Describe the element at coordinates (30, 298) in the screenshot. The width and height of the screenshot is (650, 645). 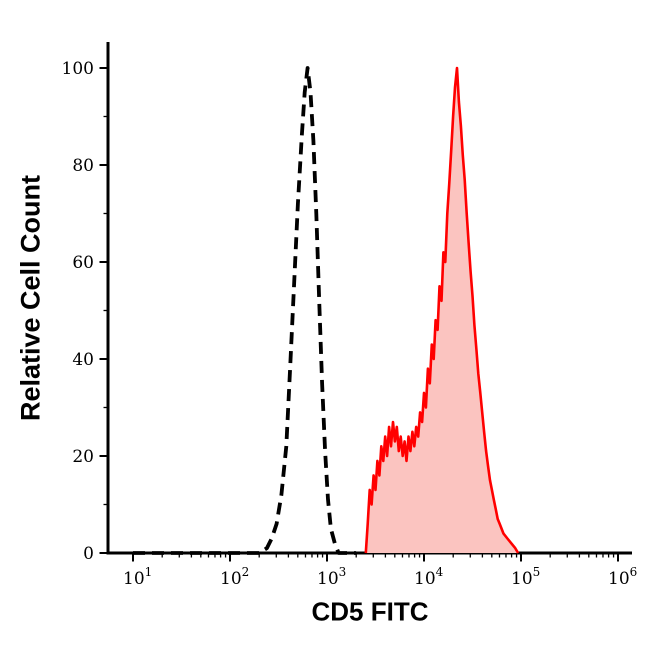
I see `y-axis-label: Relative Cell Count` at that location.